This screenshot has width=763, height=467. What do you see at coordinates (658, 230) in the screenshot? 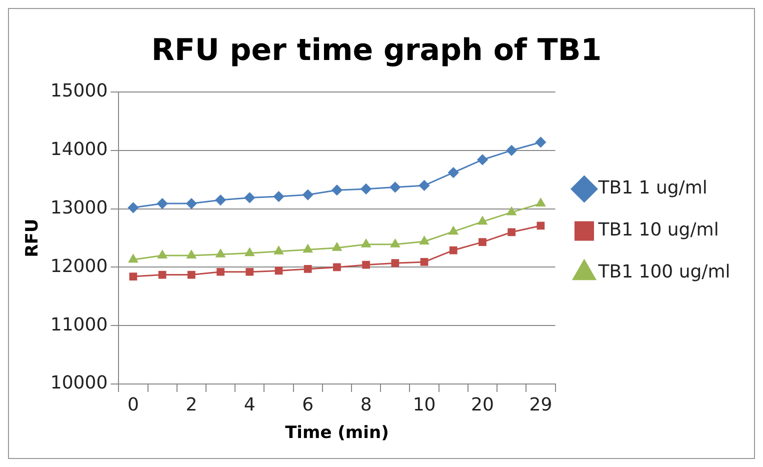
I see `legend-label: TB1 10 ug/ml` at bounding box center [658, 230].